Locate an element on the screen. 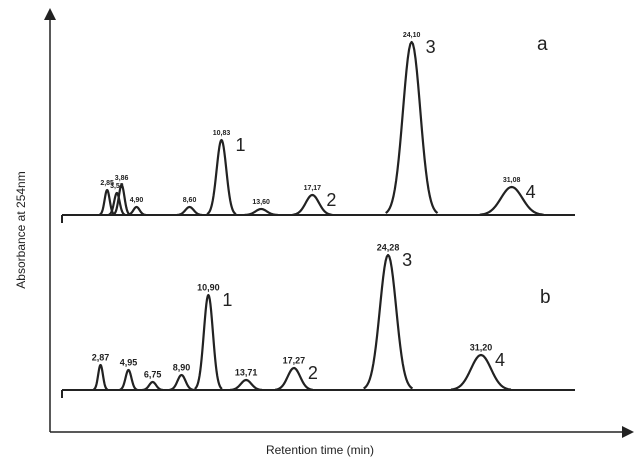 This screenshot has height=464, width=640. retention-time-label: 3,53 is located at coordinates (117, 186).